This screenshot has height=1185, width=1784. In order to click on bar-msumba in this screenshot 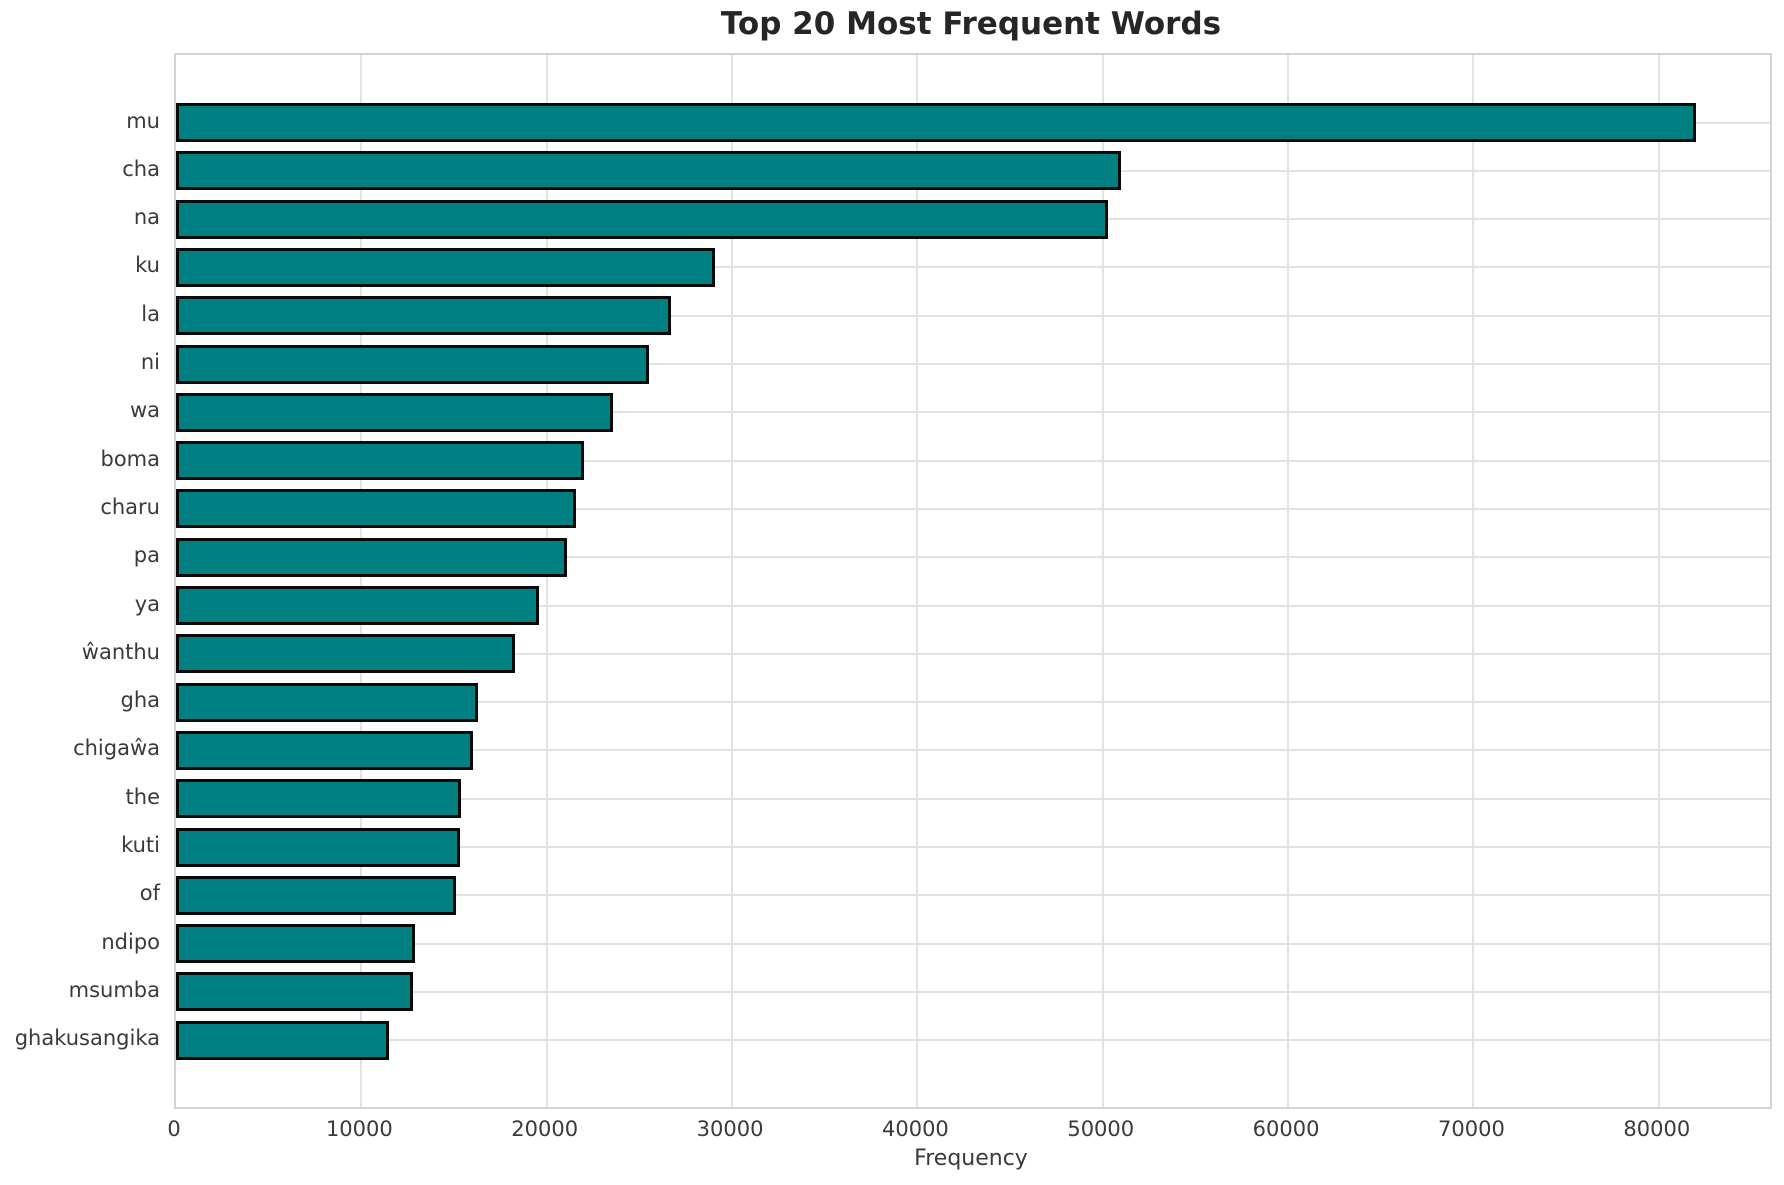, I will do `click(295, 992)`.